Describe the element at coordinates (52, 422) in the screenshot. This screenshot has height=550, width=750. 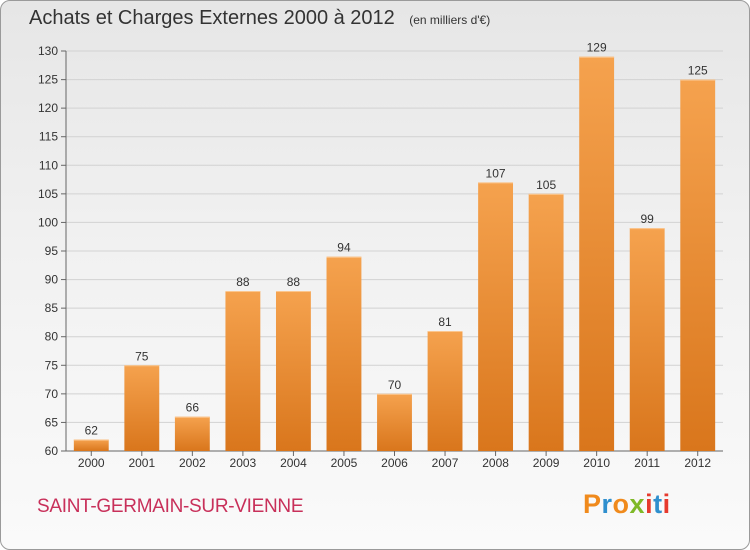
I see `y-tick-label: 65` at that location.